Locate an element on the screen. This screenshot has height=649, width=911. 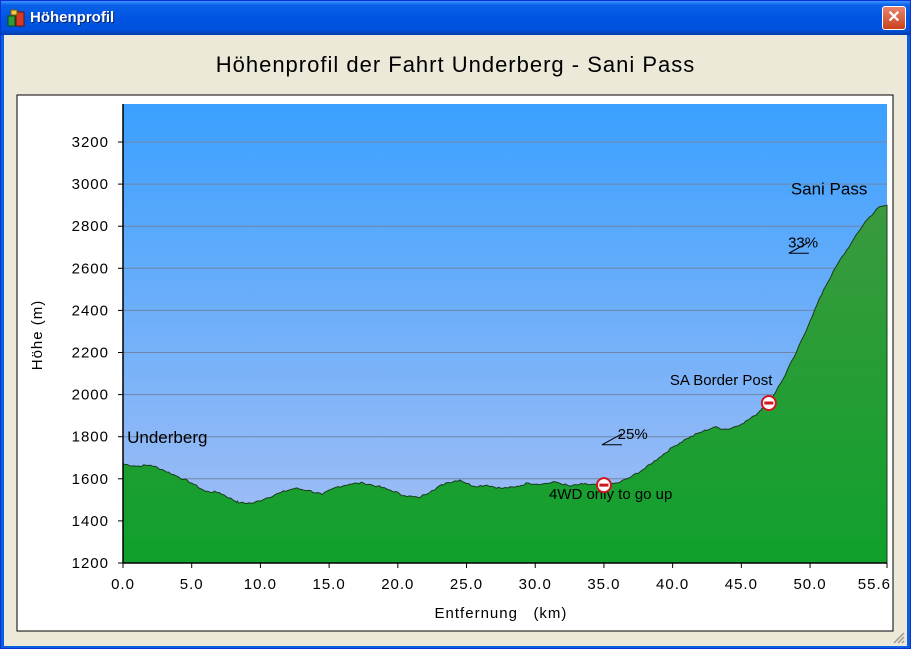
x-tick-label: 25.0 is located at coordinates (466, 584).